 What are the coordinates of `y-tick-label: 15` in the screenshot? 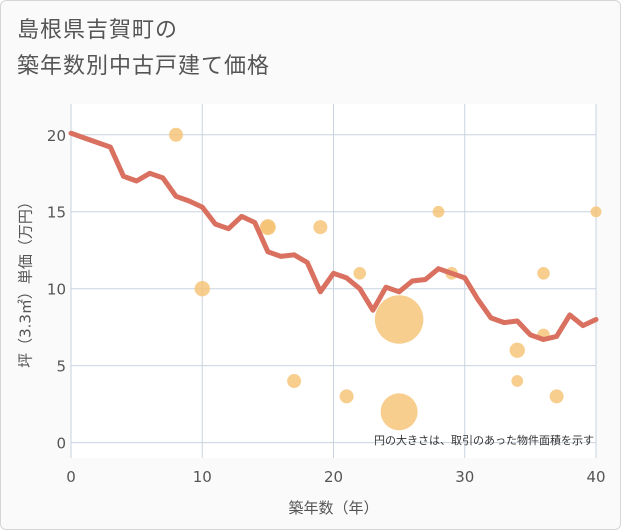 It's located at (56, 213).